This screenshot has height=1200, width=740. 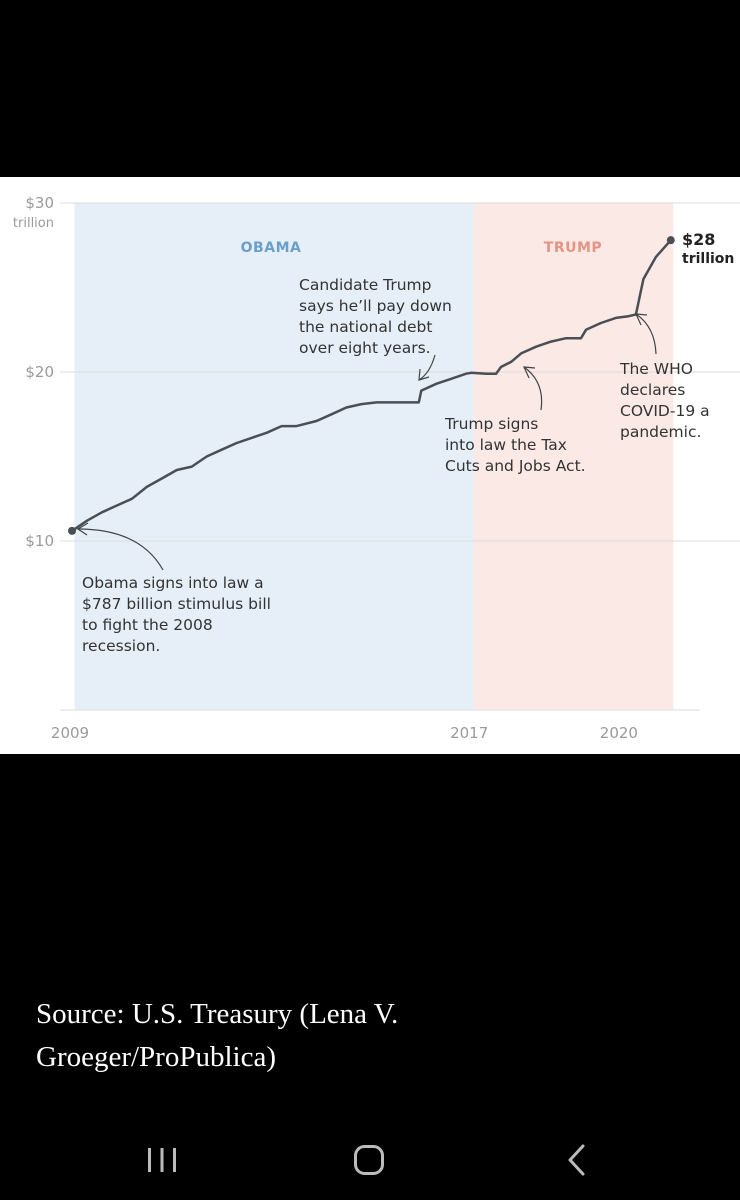 What do you see at coordinates (72, 530) in the screenshot?
I see `start-point-marker` at bounding box center [72, 530].